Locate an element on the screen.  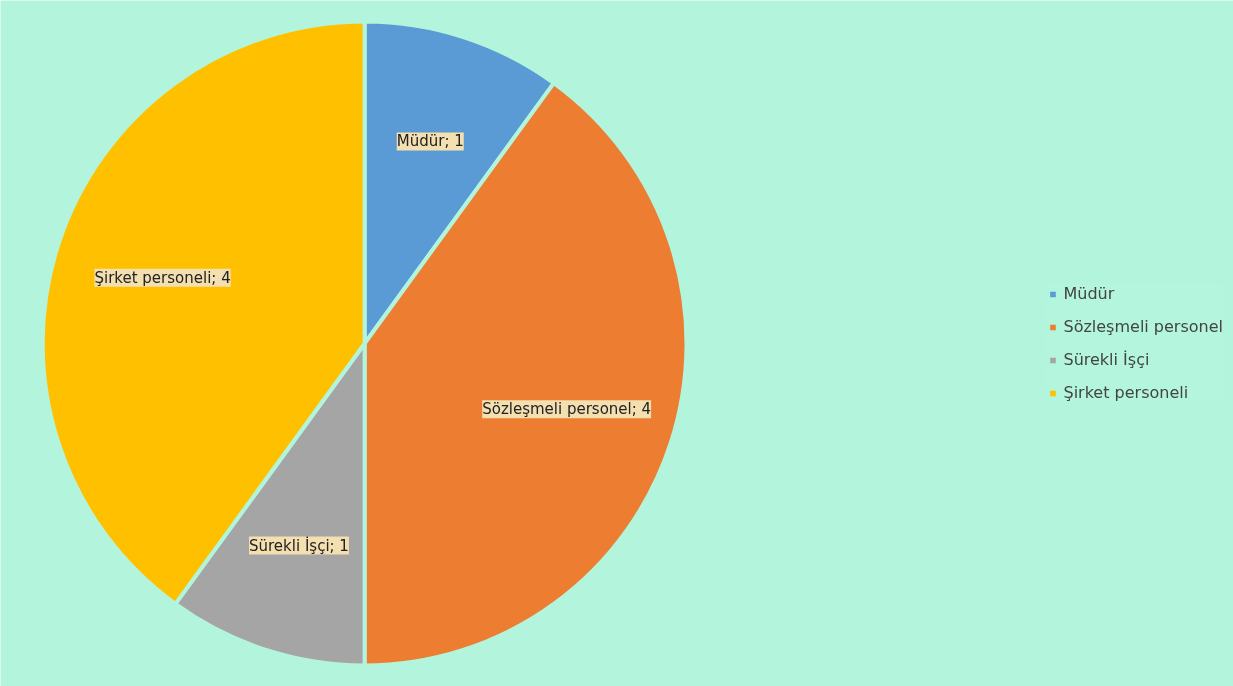
data-label: Sözleşmeli personel; 4 is located at coordinates (567, 409).